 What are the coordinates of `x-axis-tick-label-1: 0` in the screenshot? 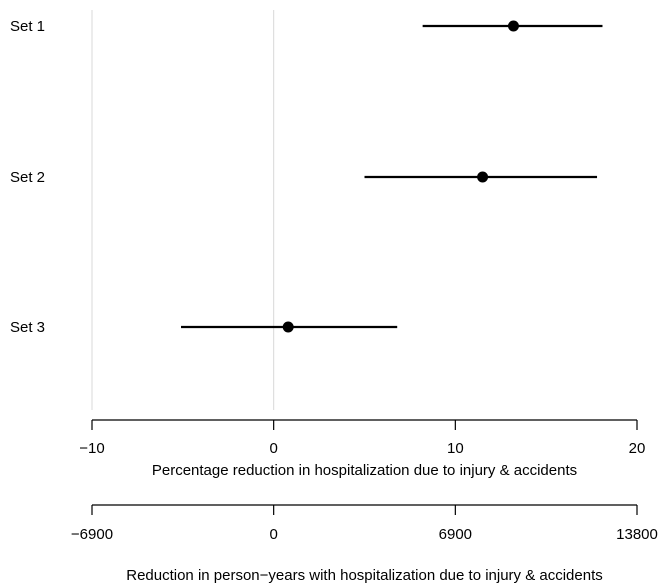 It's located at (273, 448).